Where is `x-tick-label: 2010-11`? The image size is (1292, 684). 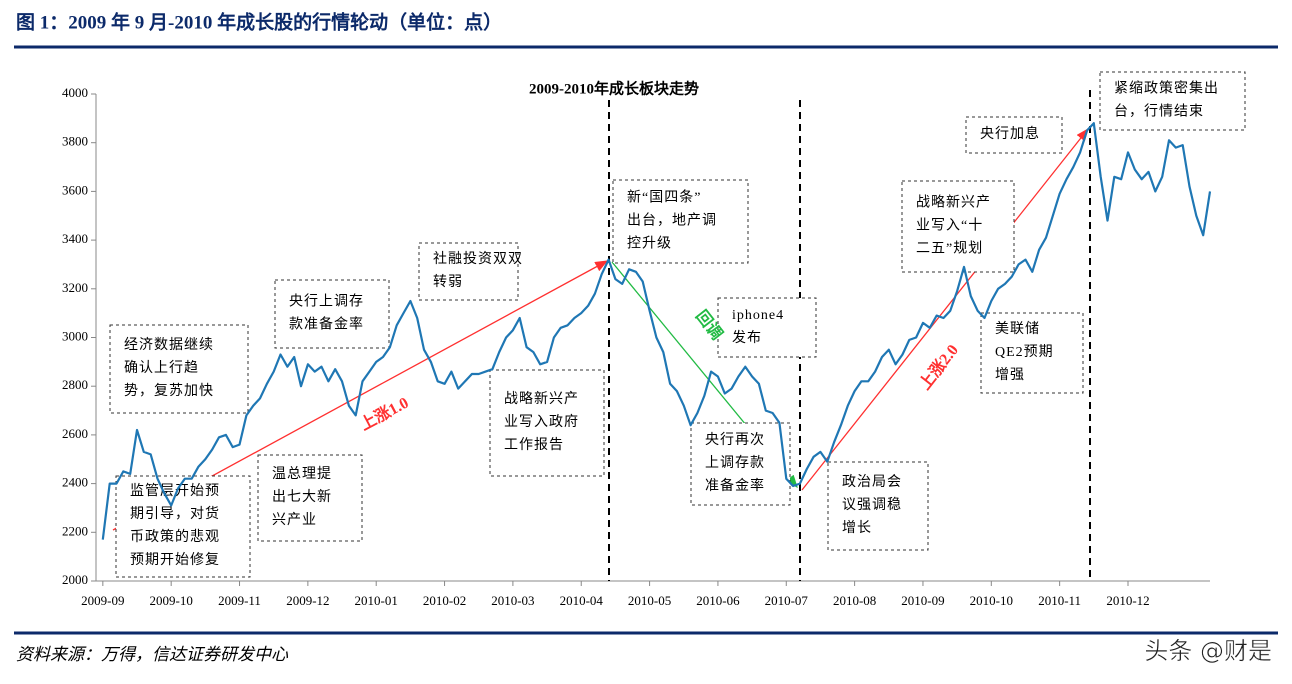 x-tick-label: 2010-11 is located at coordinates (1059, 600).